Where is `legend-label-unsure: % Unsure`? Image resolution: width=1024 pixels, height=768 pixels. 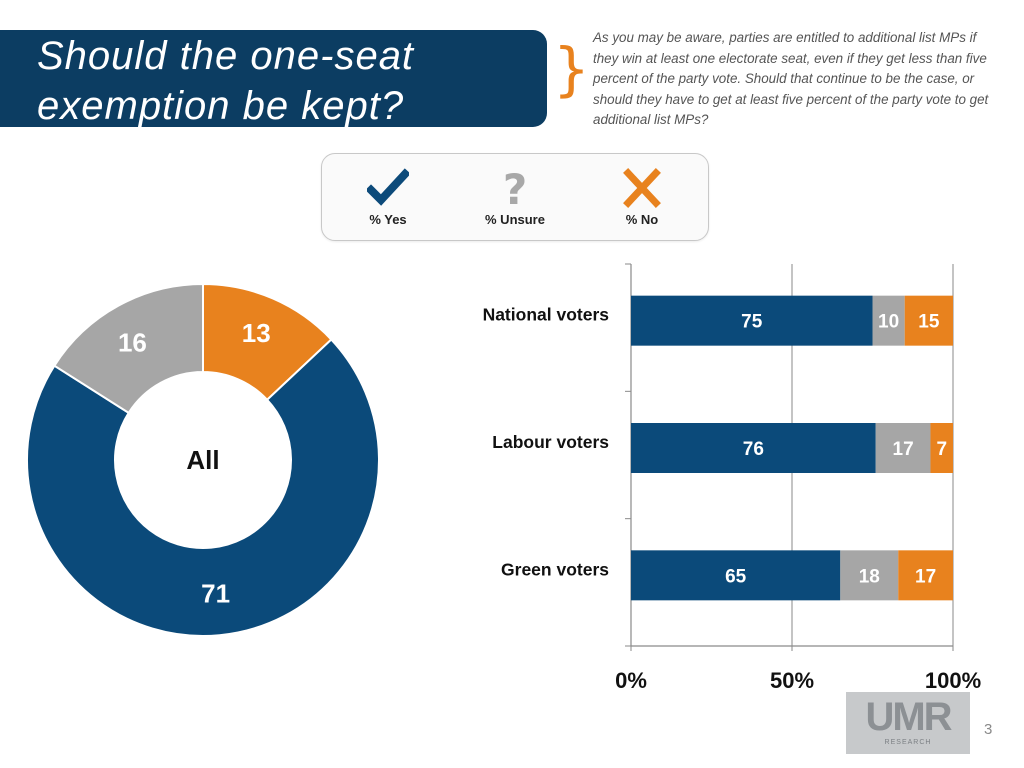
legend-label-unsure: % Unsure is located at coordinates (515, 219).